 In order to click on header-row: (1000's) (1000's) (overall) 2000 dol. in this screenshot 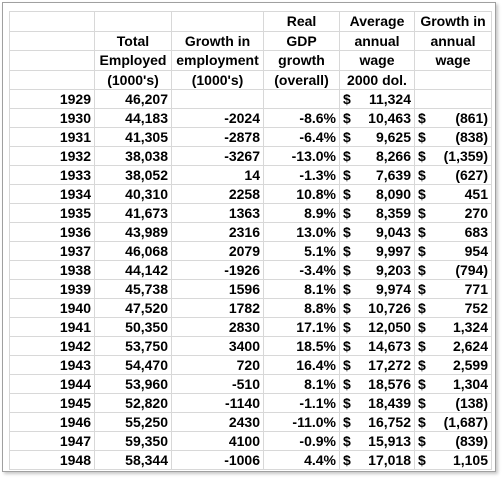, I will do `click(250, 79)`.